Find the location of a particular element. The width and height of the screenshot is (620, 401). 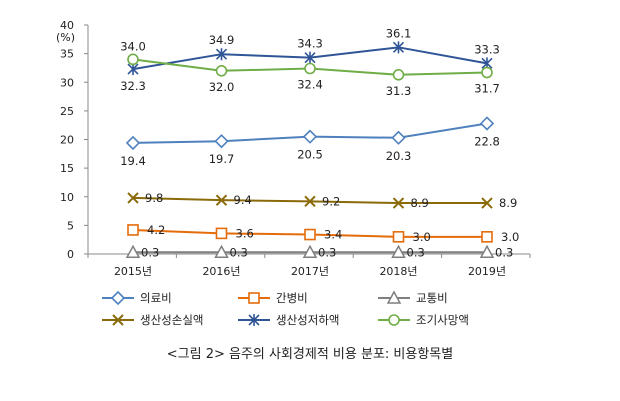

y-tick-label: 0 is located at coordinates (70, 254).